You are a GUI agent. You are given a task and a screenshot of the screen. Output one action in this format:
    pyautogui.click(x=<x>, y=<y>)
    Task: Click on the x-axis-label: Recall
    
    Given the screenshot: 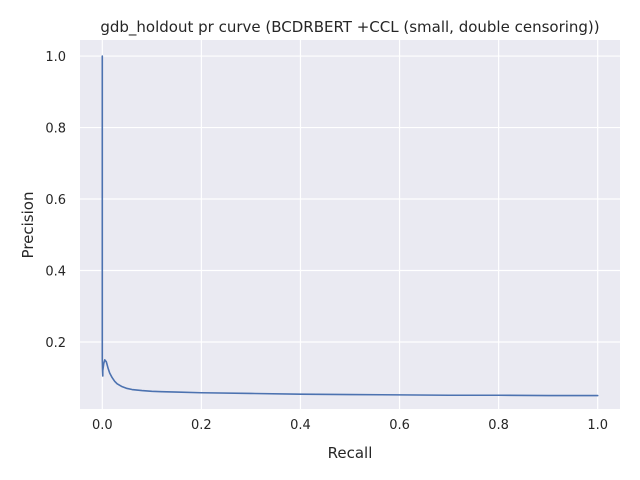 What is the action you would take?
    pyautogui.click(x=350, y=453)
    